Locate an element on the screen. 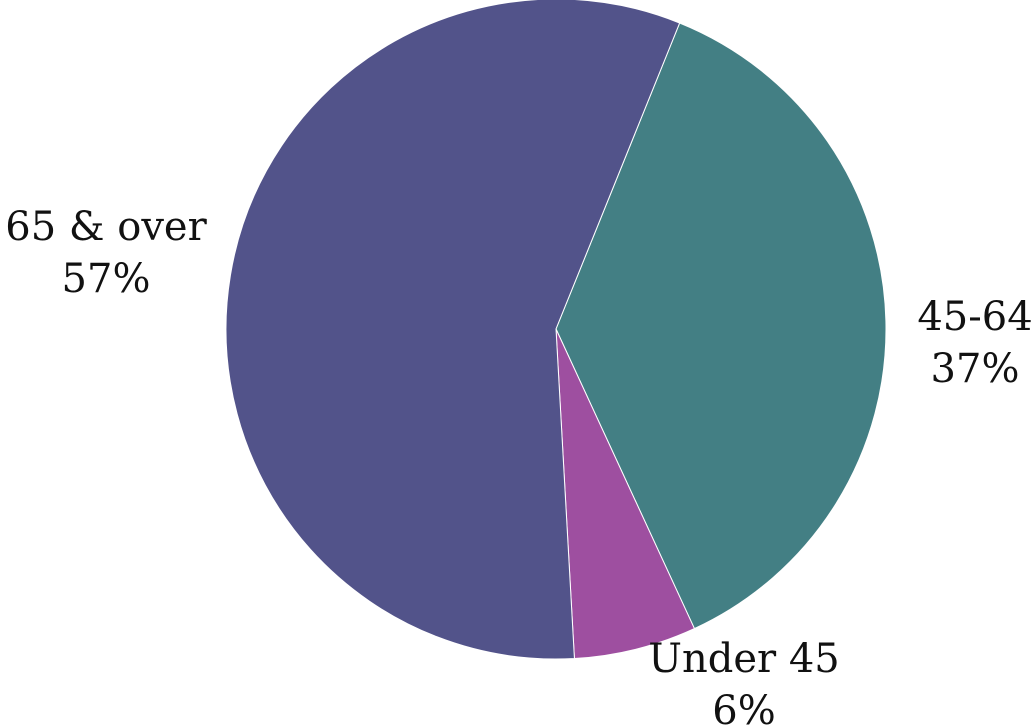  slice-label: 65 & over 57% is located at coordinates (106, 253).